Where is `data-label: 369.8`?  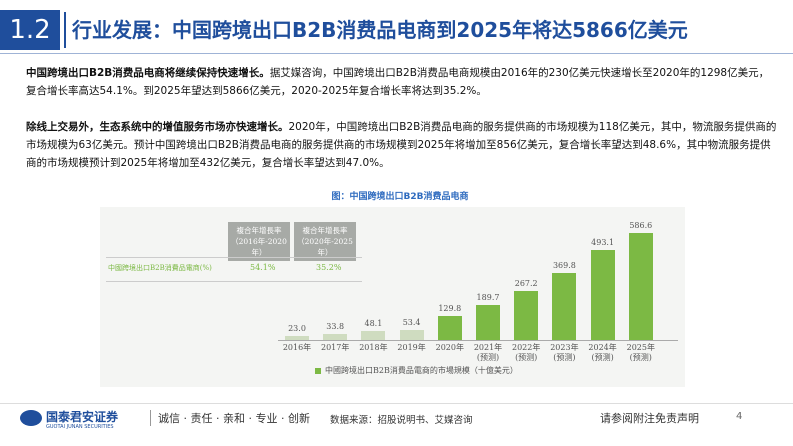 data-label: 369.8 is located at coordinates (564, 265).